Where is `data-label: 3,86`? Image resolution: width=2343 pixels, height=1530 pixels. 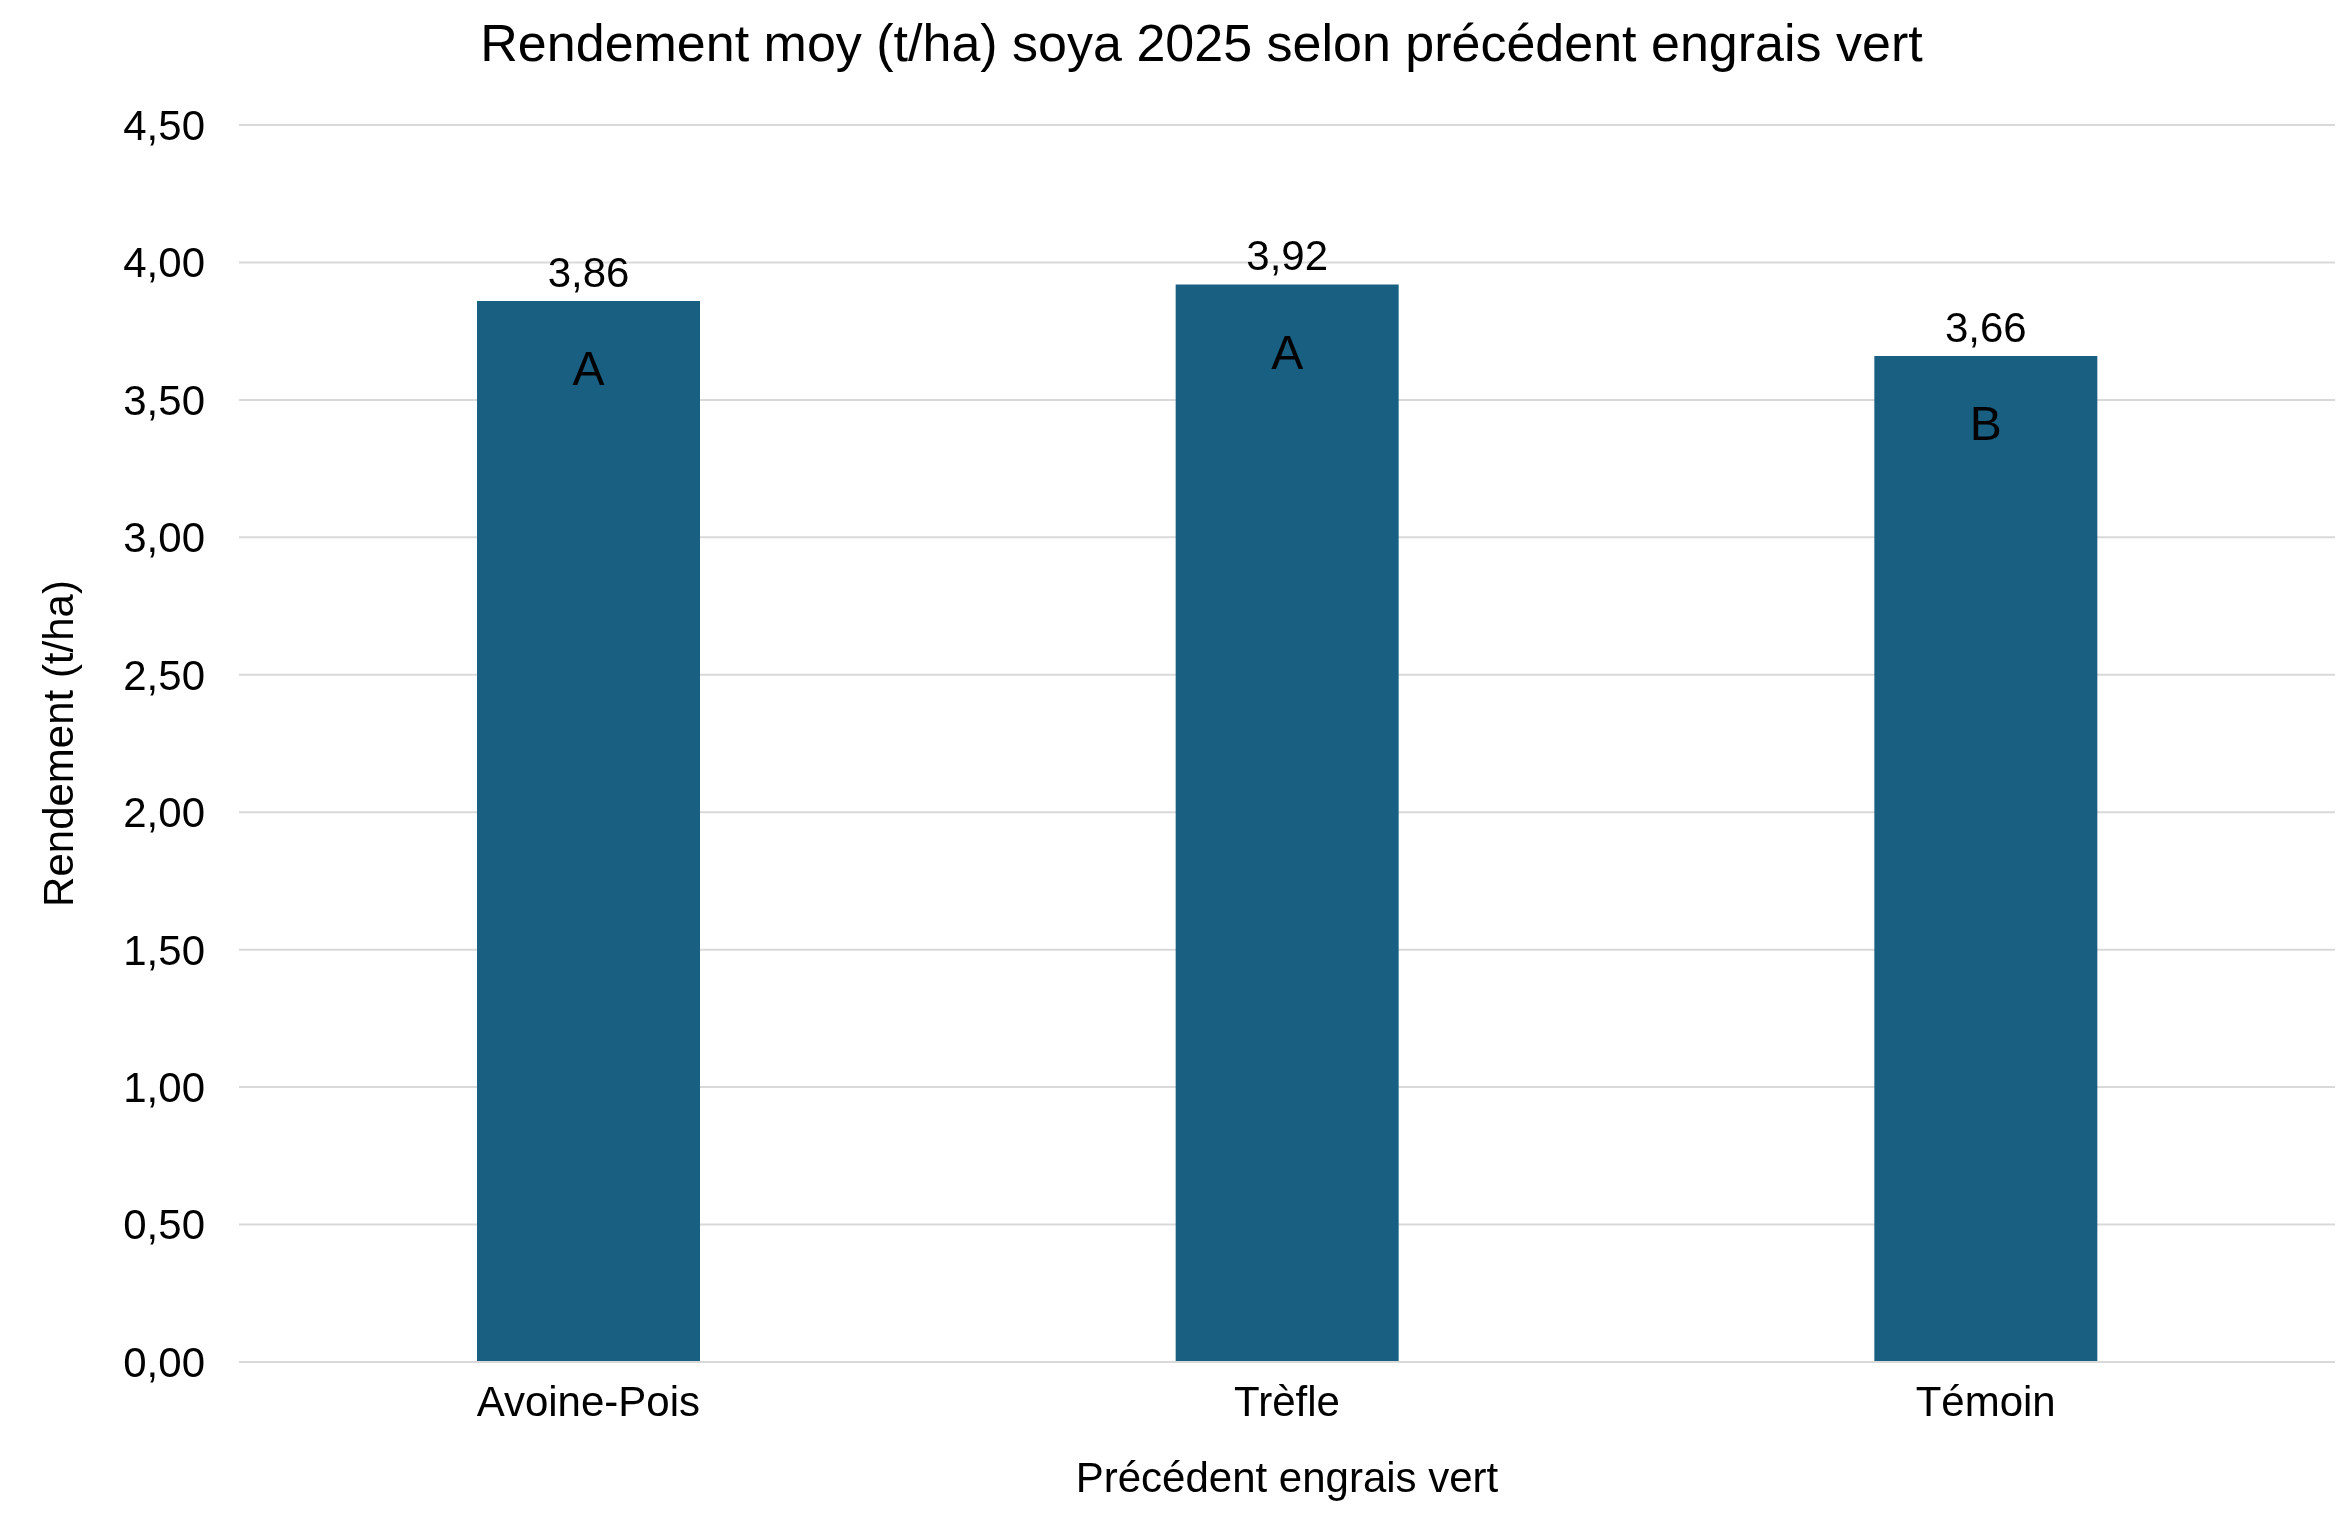
data-label: 3,86 is located at coordinates (588, 272).